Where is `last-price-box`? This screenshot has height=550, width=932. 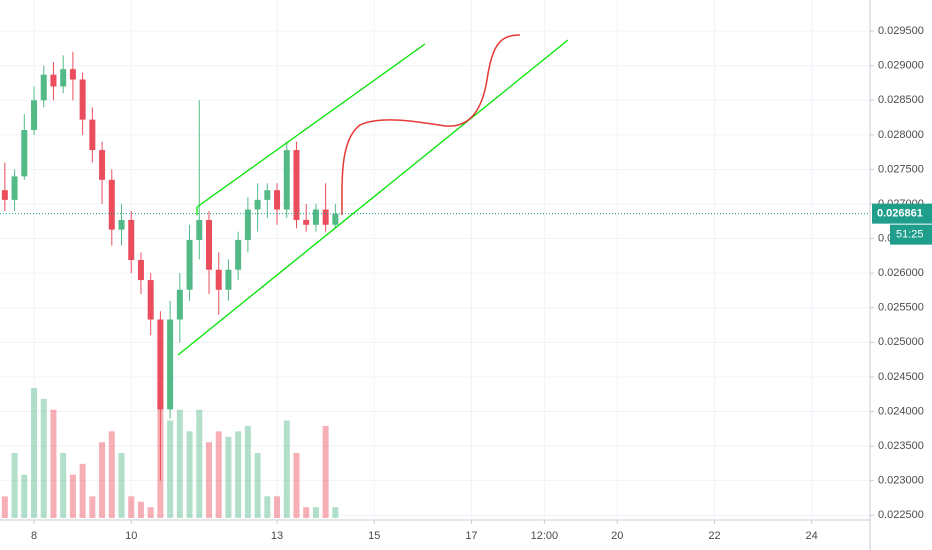
last-price-box is located at coordinates (902, 213).